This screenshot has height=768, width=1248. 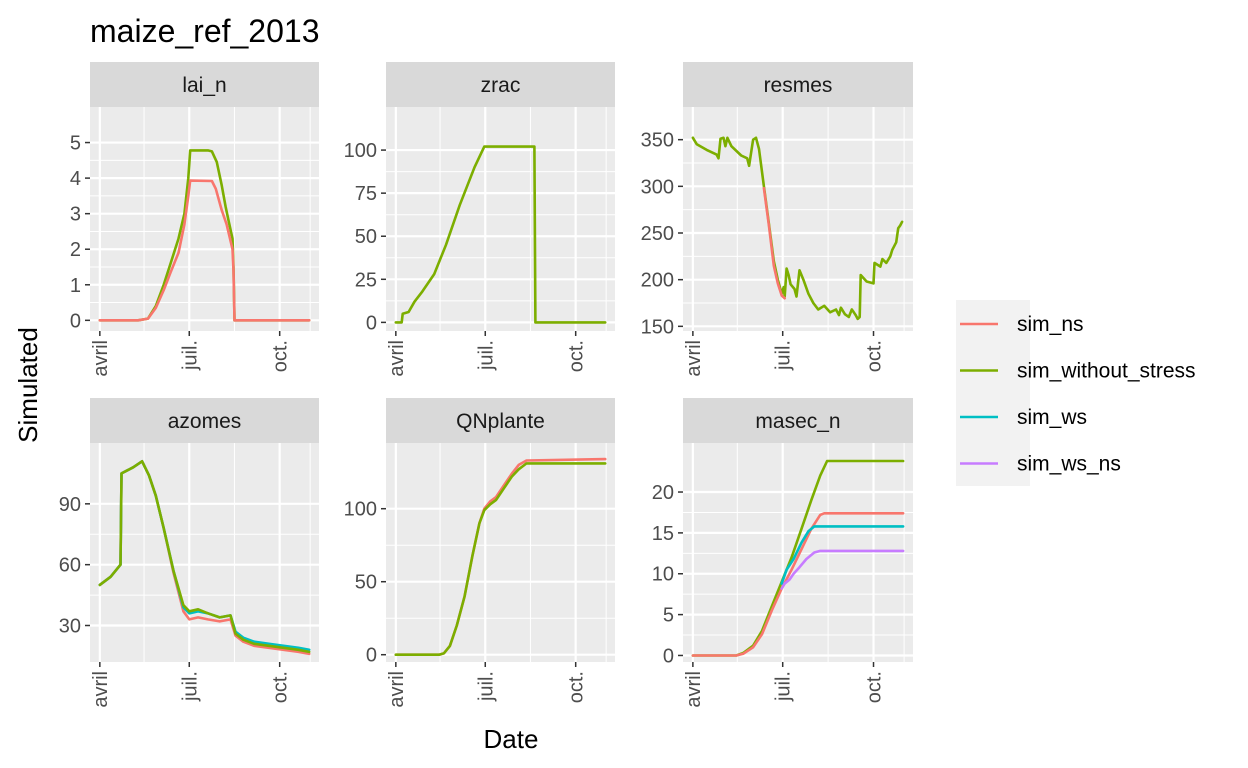 I want to click on y-tick-label: 15, so click(x=663, y=534).